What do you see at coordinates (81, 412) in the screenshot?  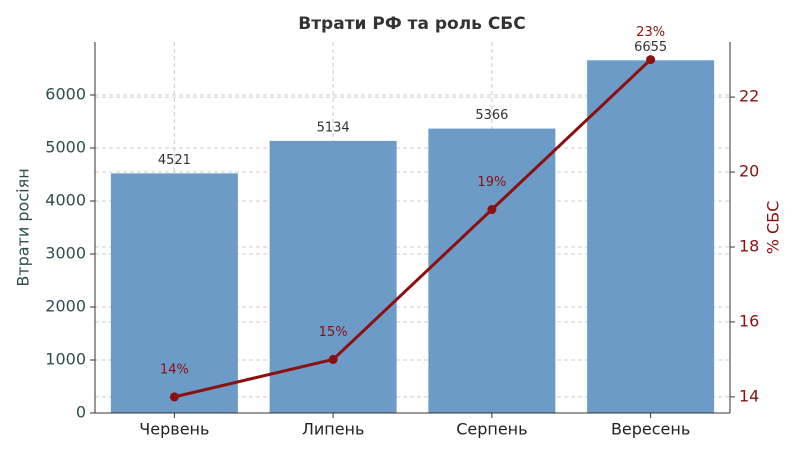 I see `y-tick-label: 0` at bounding box center [81, 412].